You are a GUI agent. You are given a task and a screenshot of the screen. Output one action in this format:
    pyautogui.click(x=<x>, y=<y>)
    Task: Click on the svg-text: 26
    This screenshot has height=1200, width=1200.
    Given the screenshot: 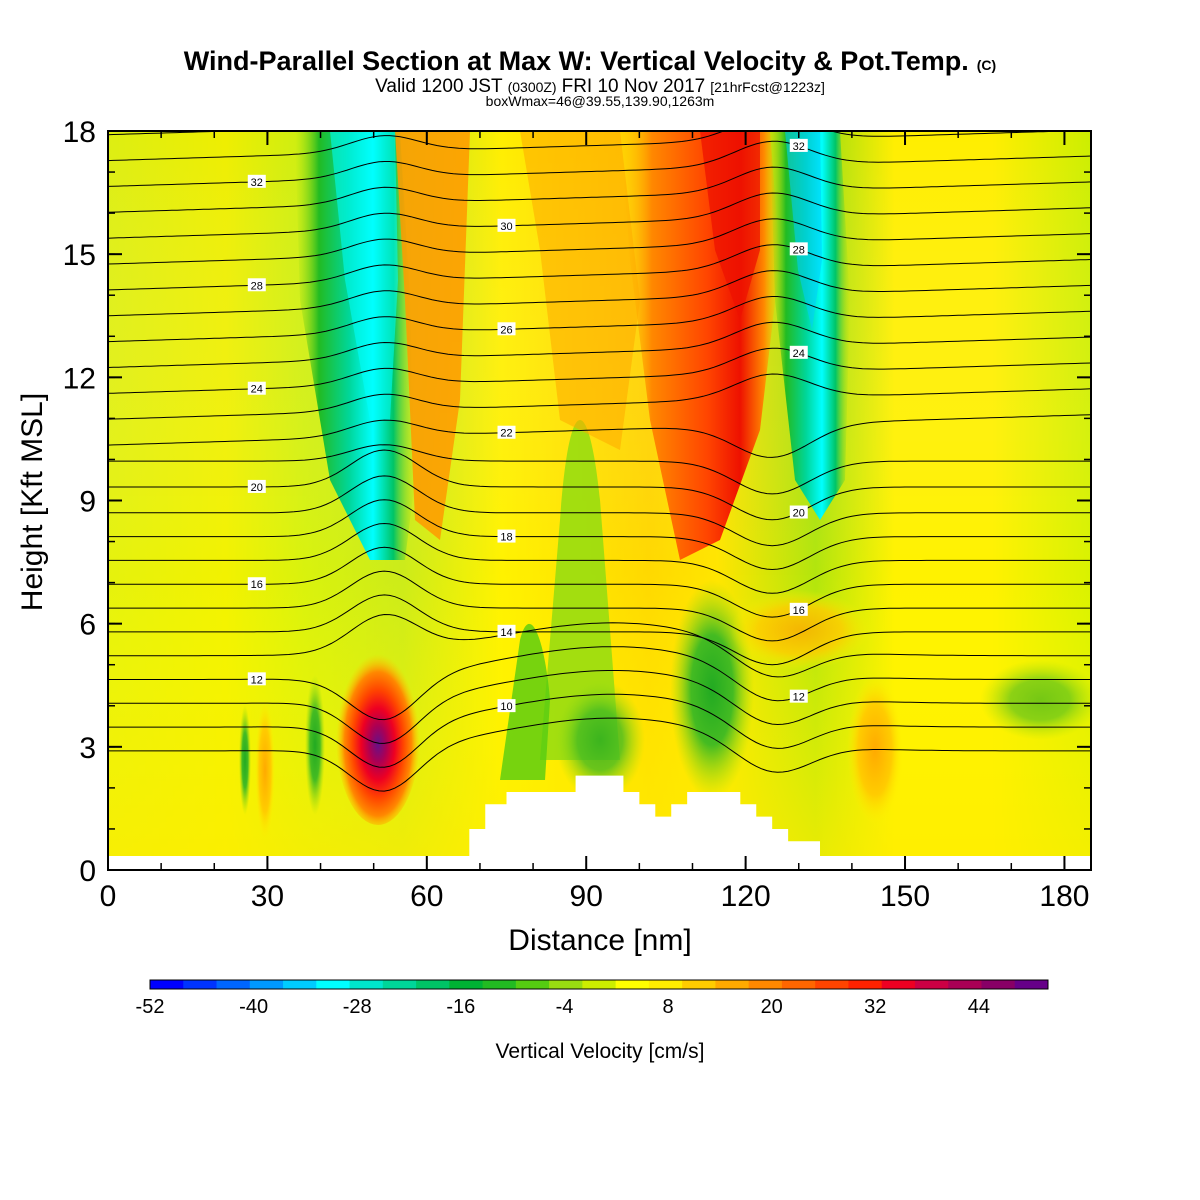 What is the action you would take?
    pyautogui.click(x=506, y=330)
    